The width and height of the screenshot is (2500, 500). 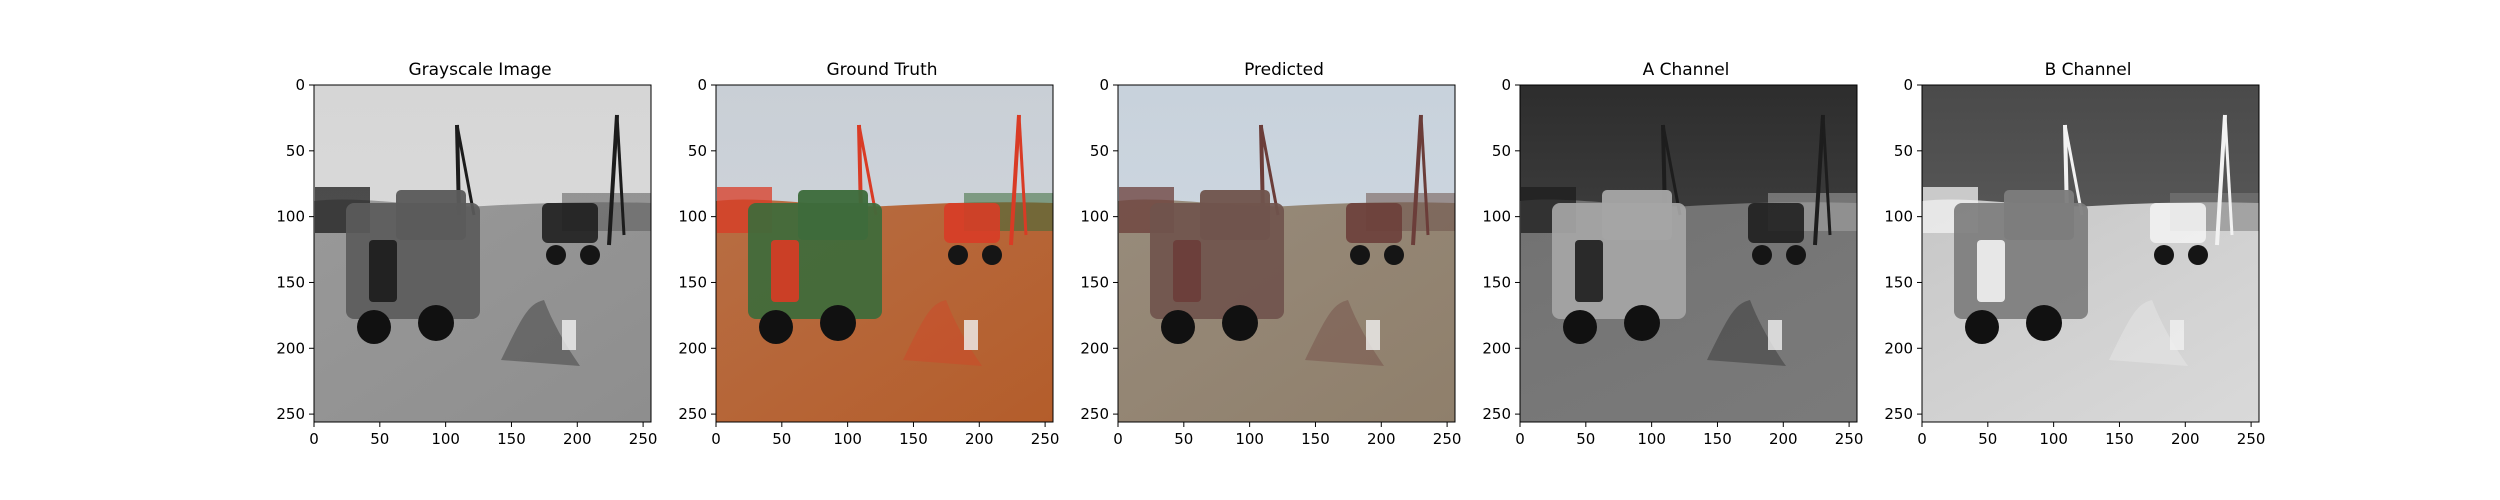 What do you see at coordinates (1284, 70) in the screenshot?
I see `panel-title-predicted: Predicted` at bounding box center [1284, 70].